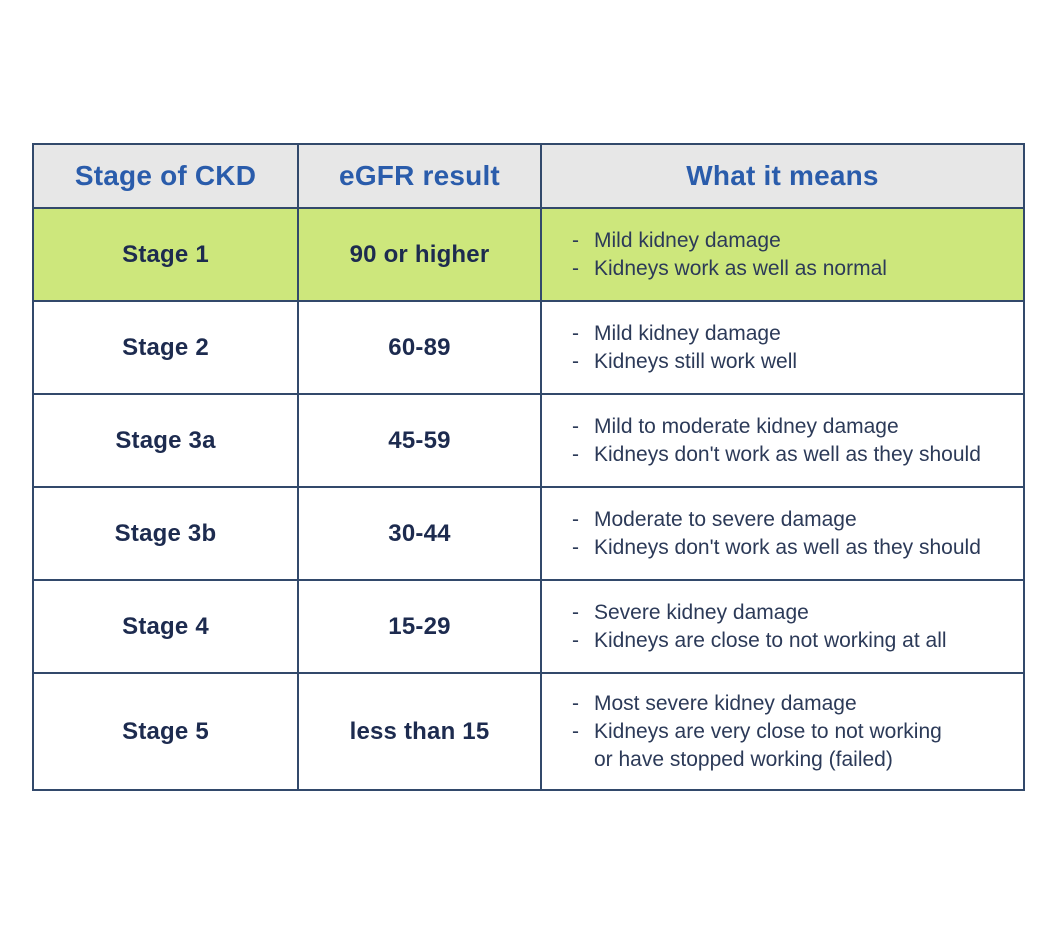 The image size is (1056, 931). I want to click on meaning-line: - Kidneys still work well, so click(791, 362).